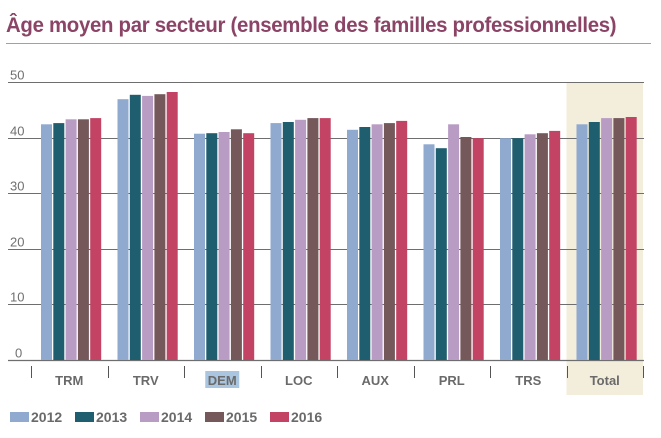 The image size is (661, 438). I want to click on legend-label: 2013, so click(111, 417).